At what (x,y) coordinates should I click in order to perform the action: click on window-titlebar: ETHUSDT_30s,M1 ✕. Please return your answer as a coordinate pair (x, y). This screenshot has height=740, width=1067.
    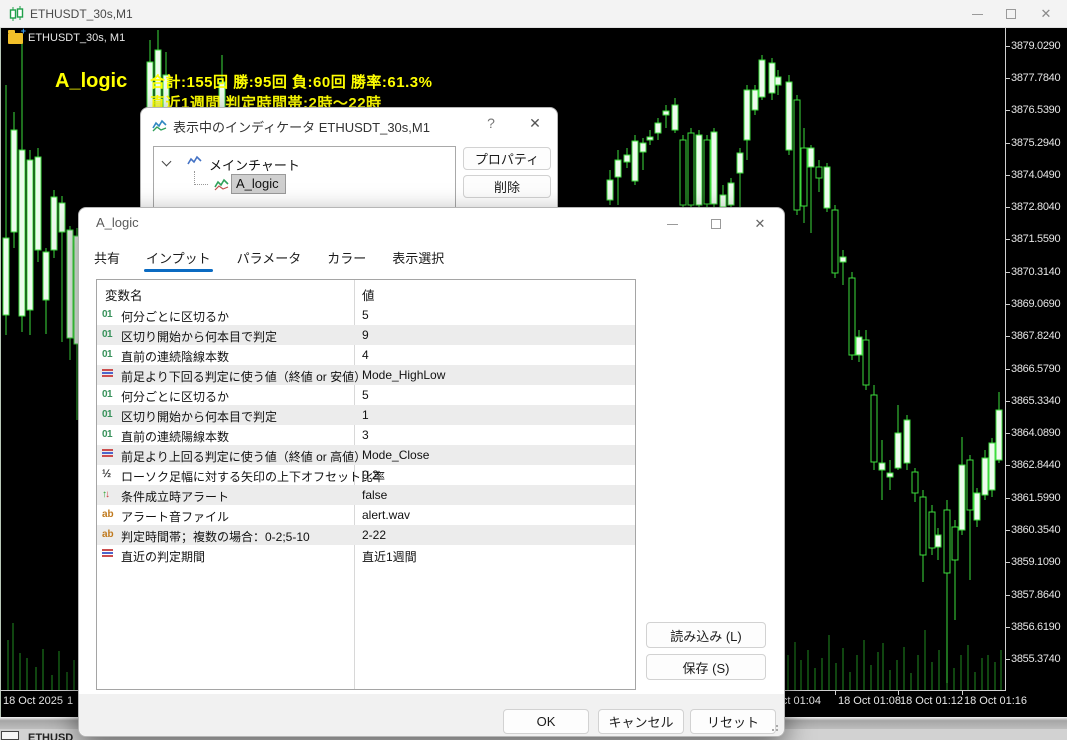
    Looking at the image, I should click on (533, 14).